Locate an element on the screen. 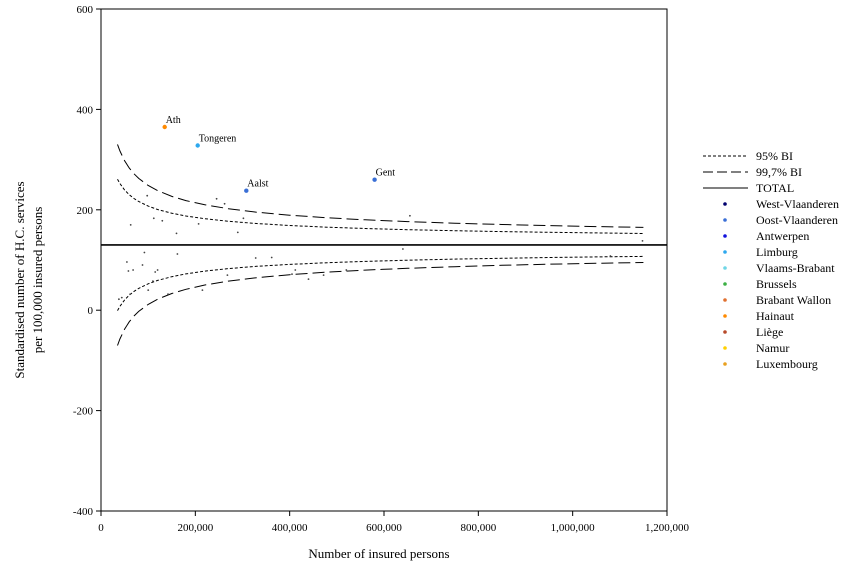 The image size is (864, 576). legend-item: Antwerpen is located at coordinates (766, 236).